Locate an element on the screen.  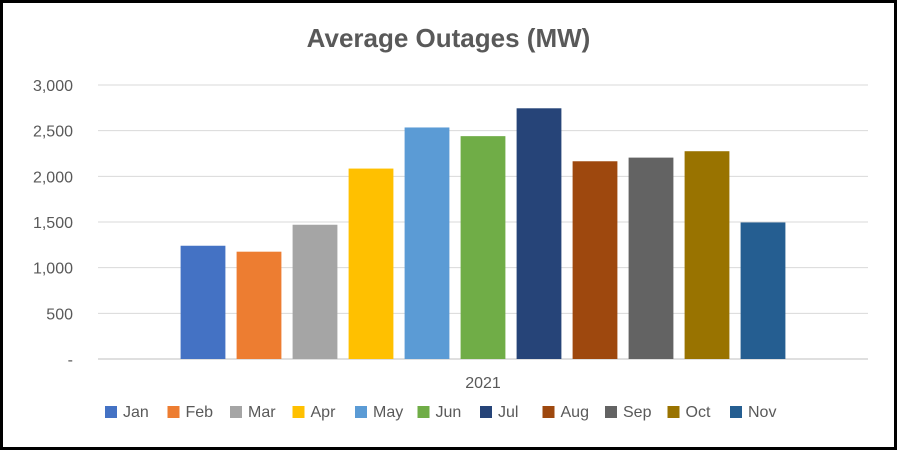
legend-item-aug: Aug is located at coordinates (565, 412).